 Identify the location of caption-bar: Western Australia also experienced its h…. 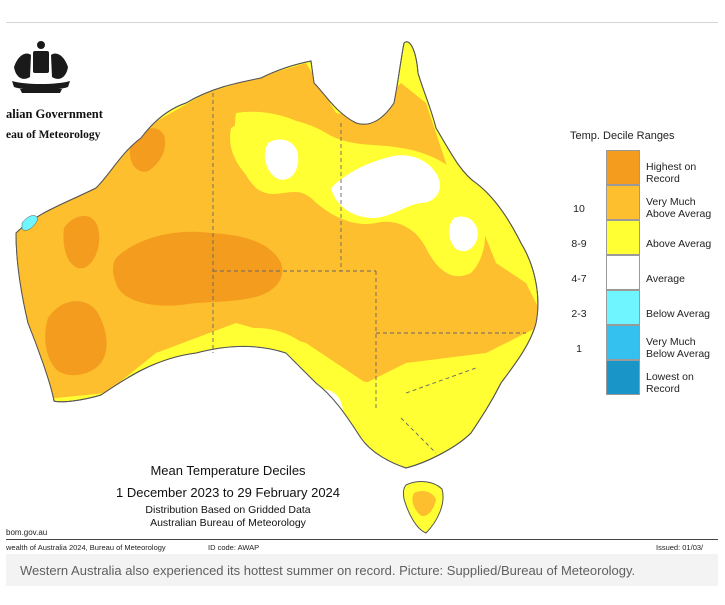
(362, 570).